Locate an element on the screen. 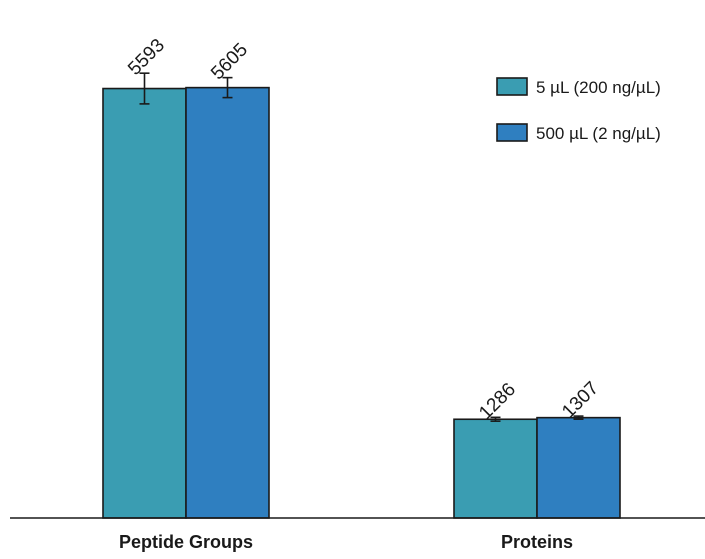 This screenshot has height=559, width=705. legend-label: 5 µL (200 ng/µL) is located at coordinates (598, 87).